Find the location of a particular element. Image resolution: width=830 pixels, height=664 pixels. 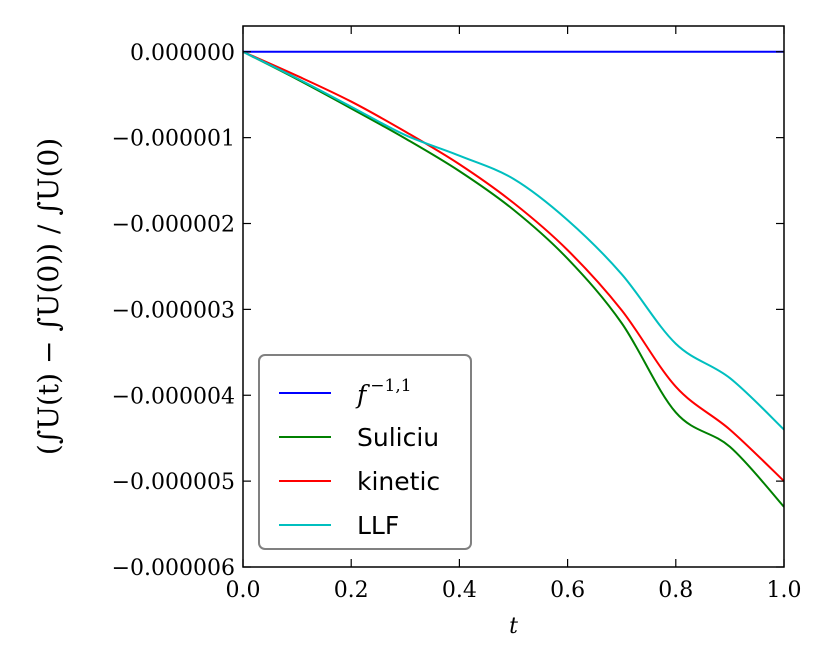

legend-label-superscript: −1,1 is located at coordinates (390, 386).